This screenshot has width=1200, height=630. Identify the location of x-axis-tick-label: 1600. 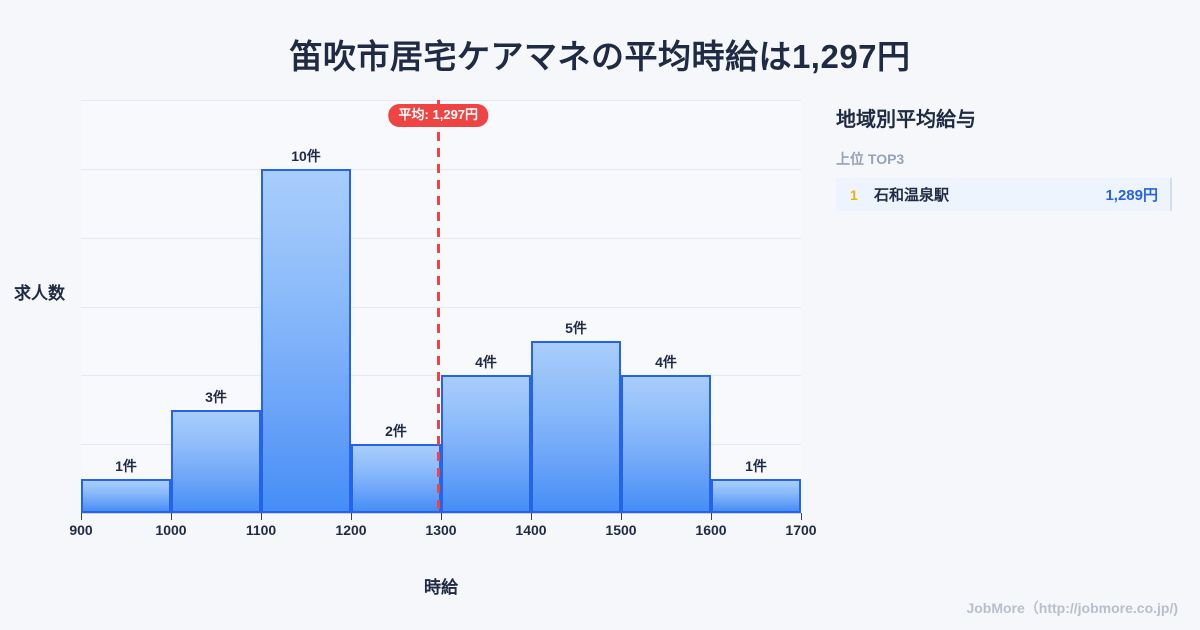
(711, 530).